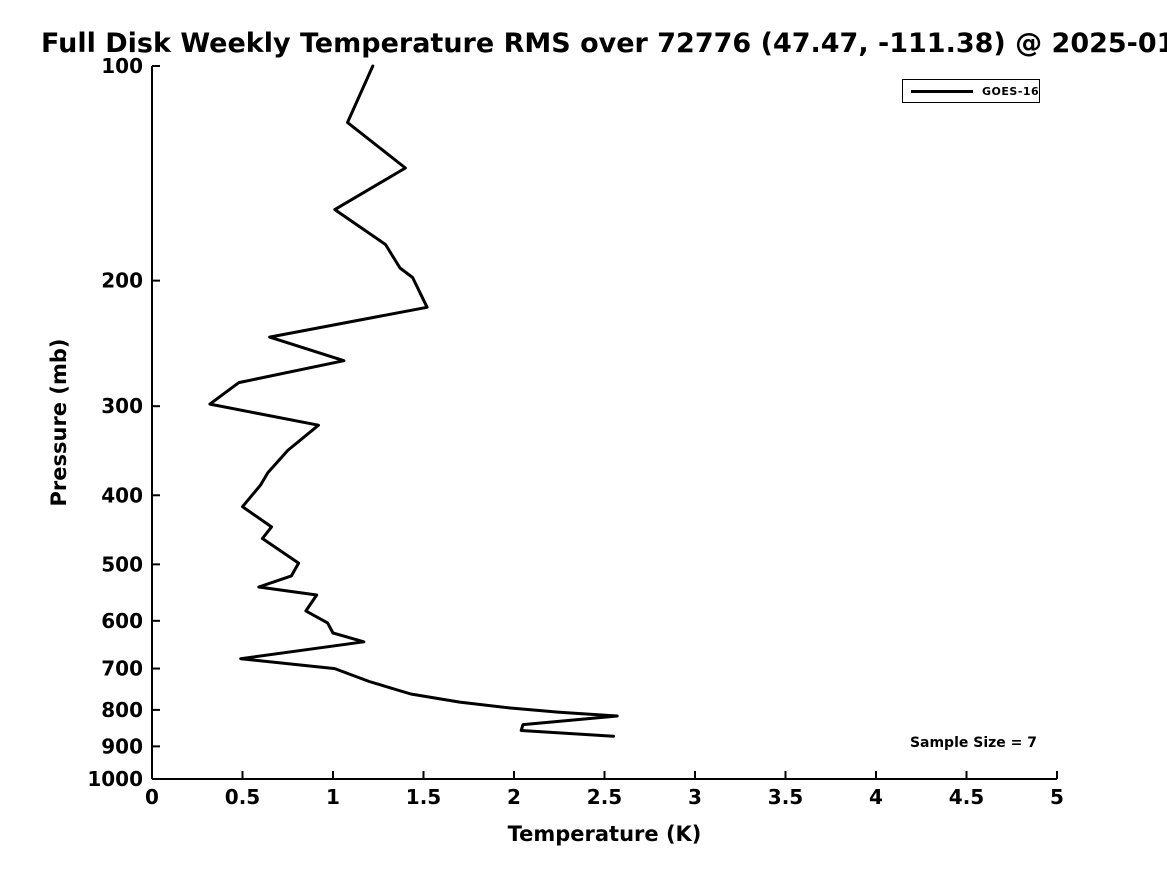 The width and height of the screenshot is (1167, 875). Describe the element at coordinates (122, 710) in the screenshot. I see `y-tick-label: 800` at that location.